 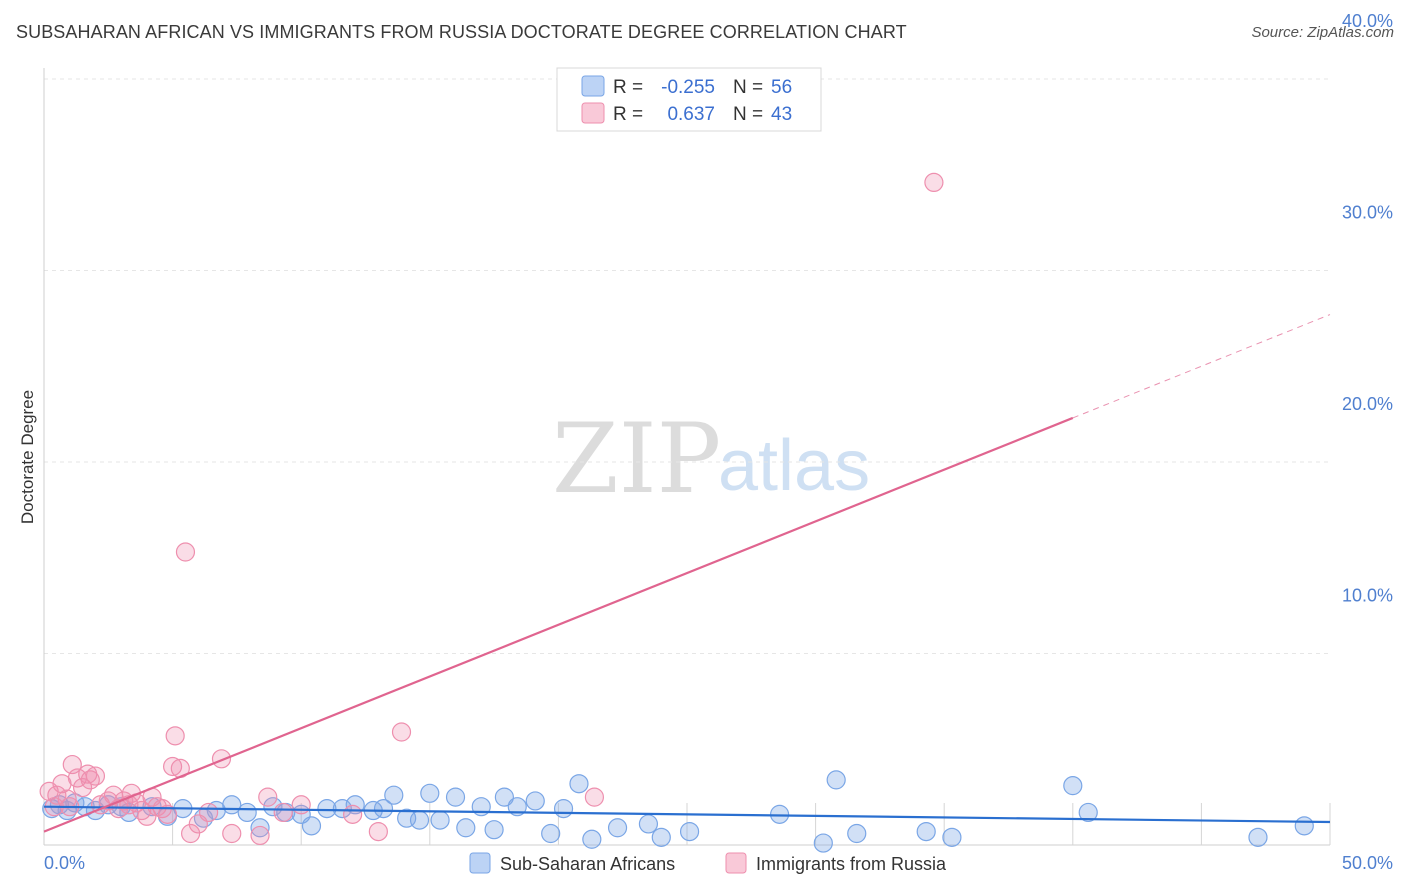 What do you see at coordinates (691, 114) in the screenshot?
I see `legend-r-value-pink: 0.637` at bounding box center [691, 114].